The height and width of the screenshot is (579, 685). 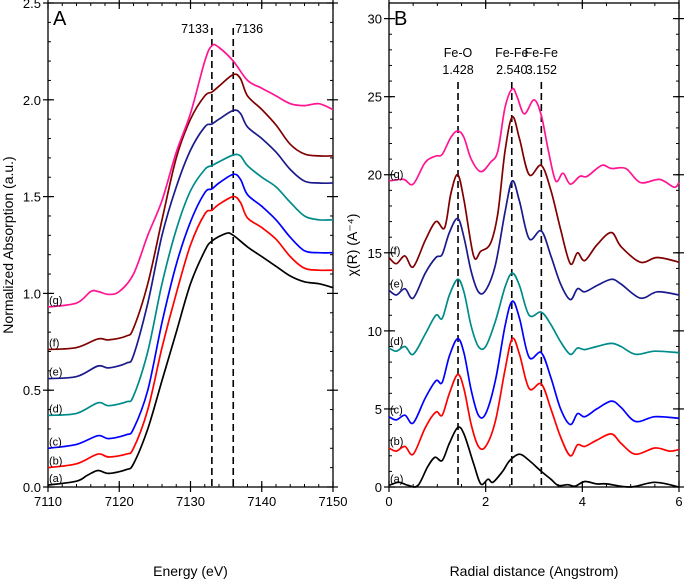 I want to click on y-tick-label: 0.0, so click(x=32, y=487).